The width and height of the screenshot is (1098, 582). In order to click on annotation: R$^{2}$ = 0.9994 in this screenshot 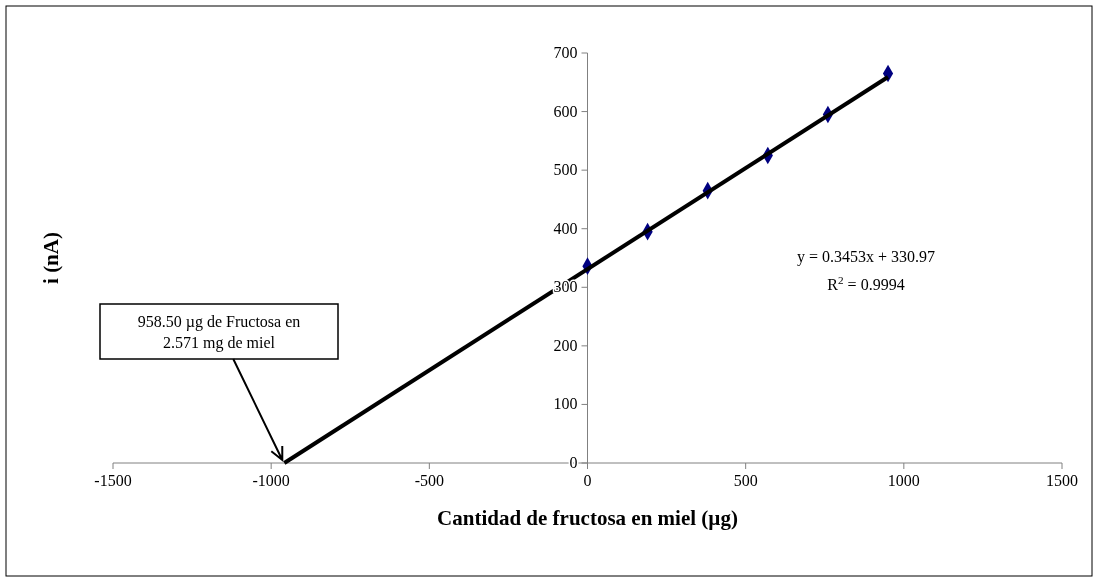, I will do `click(866, 283)`.